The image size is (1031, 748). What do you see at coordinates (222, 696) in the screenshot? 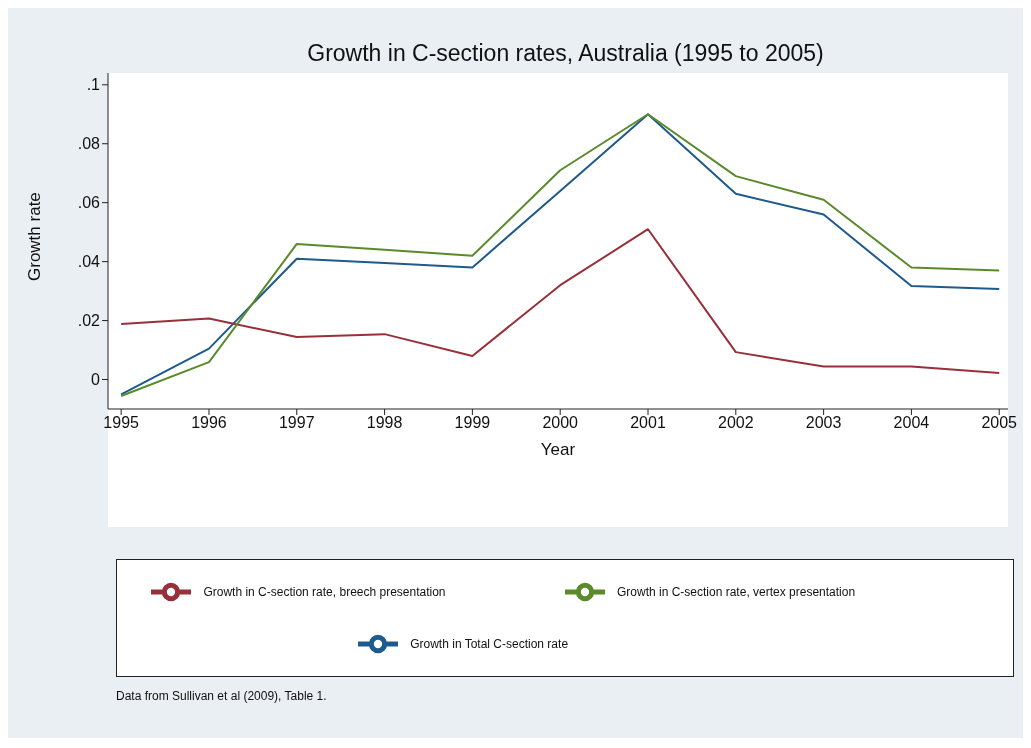
I see `text: Data from Sullivan et al (2009), Table 1.` at bounding box center [222, 696].